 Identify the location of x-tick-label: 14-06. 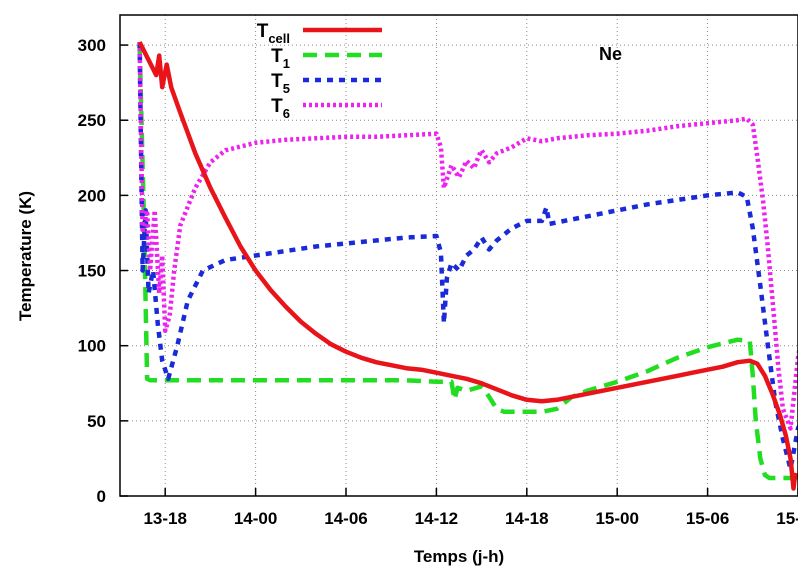
(345, 518).